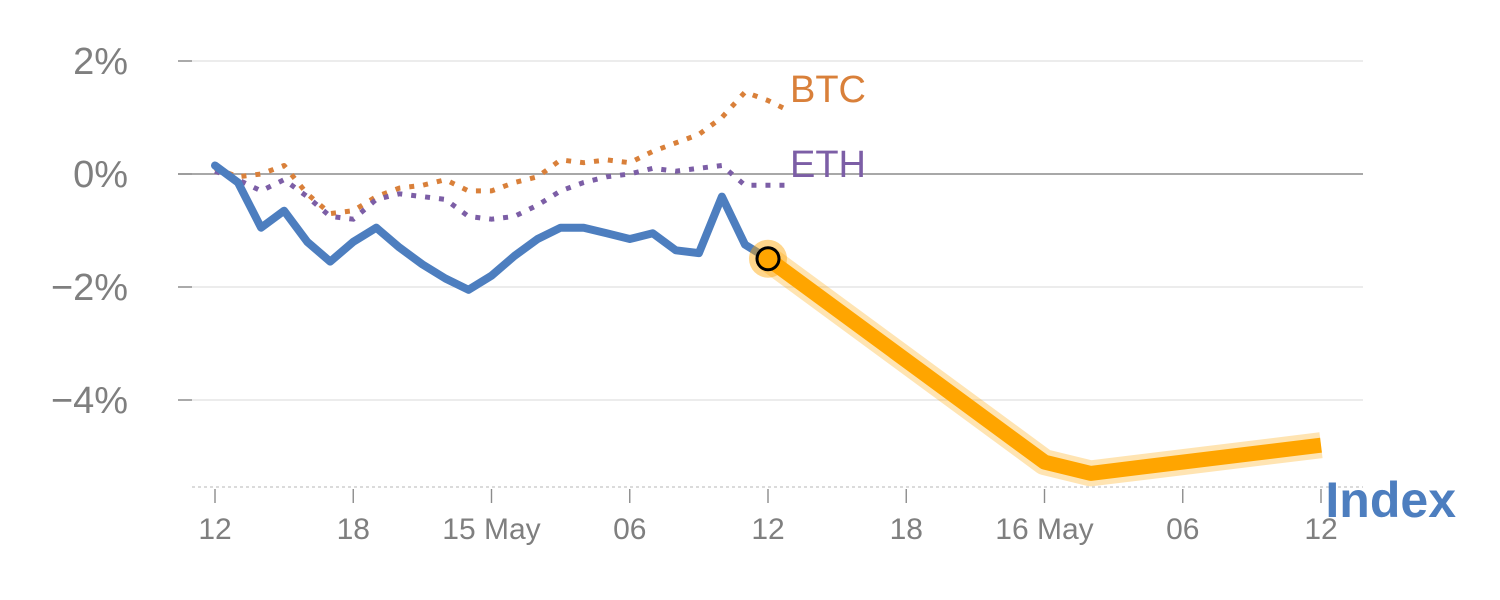 This screenshot has width=1500, height=600. Describe the element at coordinates (89, 288) in the screenshot. I see `y-tick-label: −2%` at that location.